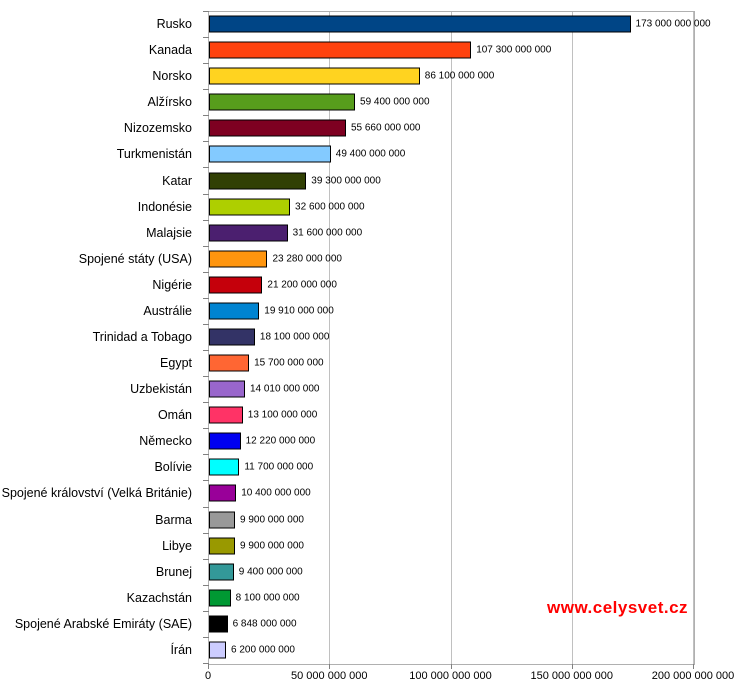 The image size is (740, 700). I want to click on bar-value-label: 31 600 000 000, so click(327, 233).